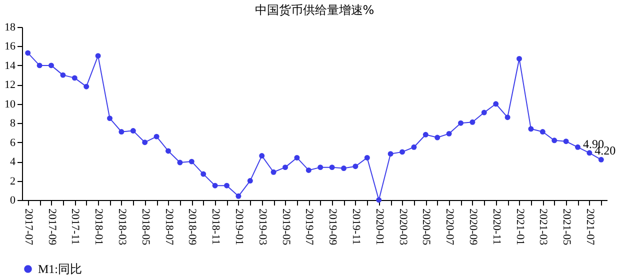  Describe the element at coordinates (13, 181) in the screenshot. I see `y-tick-label: 2` at that location.